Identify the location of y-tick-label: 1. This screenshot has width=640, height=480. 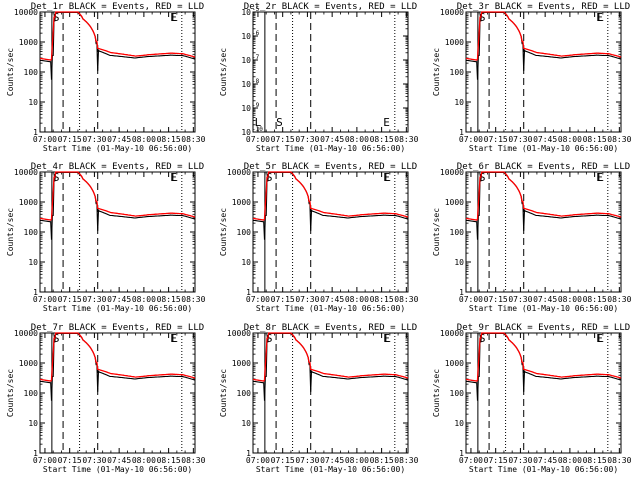
(35, 453).